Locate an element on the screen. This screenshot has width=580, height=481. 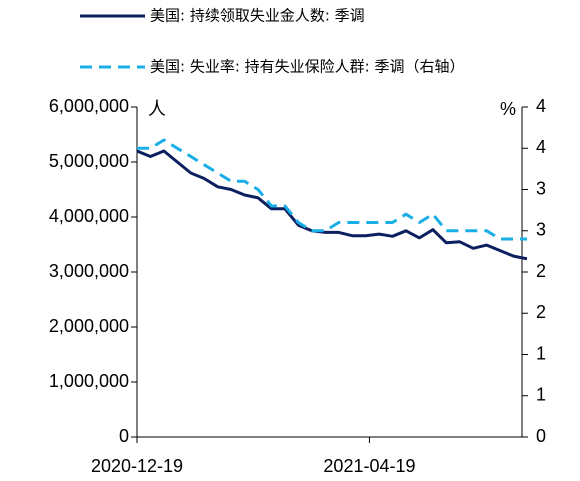
y-tick-label: 3,000,000 is located at coordinates (89, 271).